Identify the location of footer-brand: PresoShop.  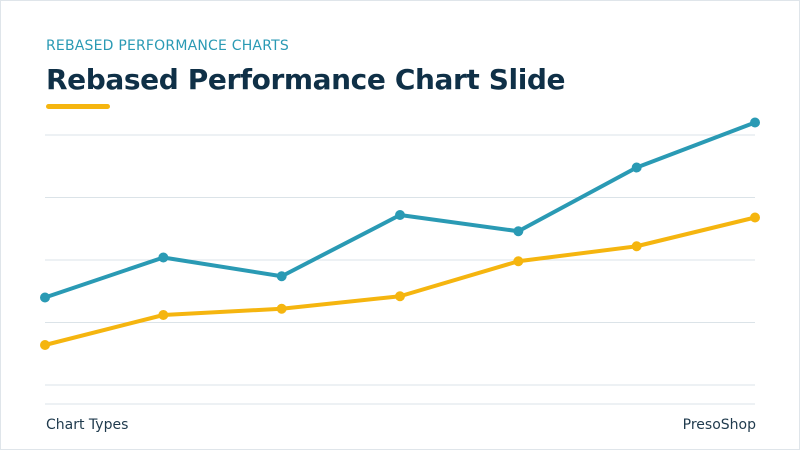
(719, 425).